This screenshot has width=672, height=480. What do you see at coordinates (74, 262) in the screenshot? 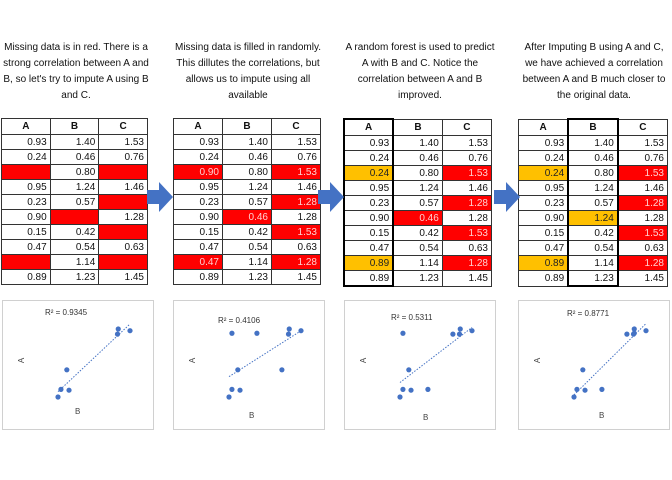
I see `table-row: 1.14` at bounding box center [74, 262].